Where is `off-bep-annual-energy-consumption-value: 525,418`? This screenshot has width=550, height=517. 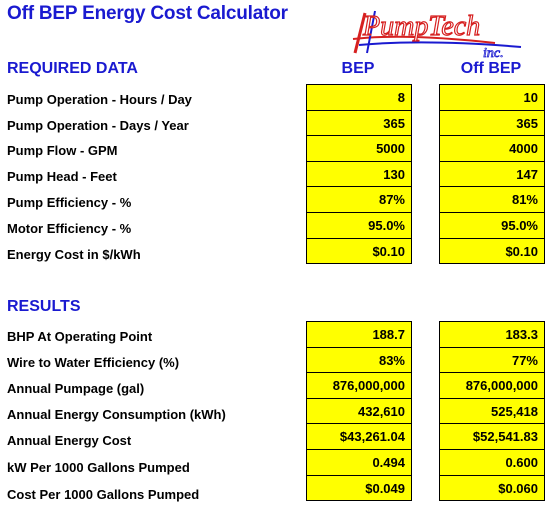 off-bep-annual-energy-consumption-value: 525,418 is located at coordinates (492, 411).